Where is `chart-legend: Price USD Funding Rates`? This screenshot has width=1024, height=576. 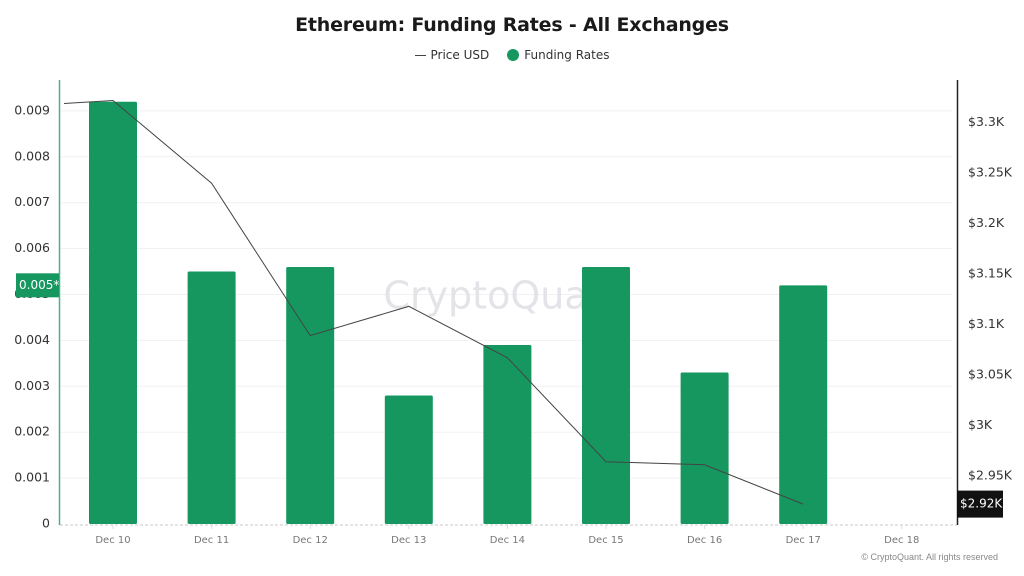 chart-legend: Price USD Funding Rates is located at coordinates (512, 55).